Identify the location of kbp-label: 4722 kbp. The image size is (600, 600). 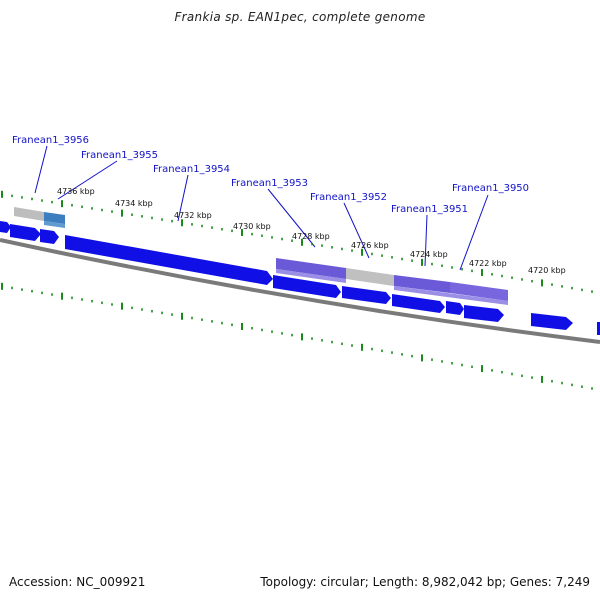
(488, 263).